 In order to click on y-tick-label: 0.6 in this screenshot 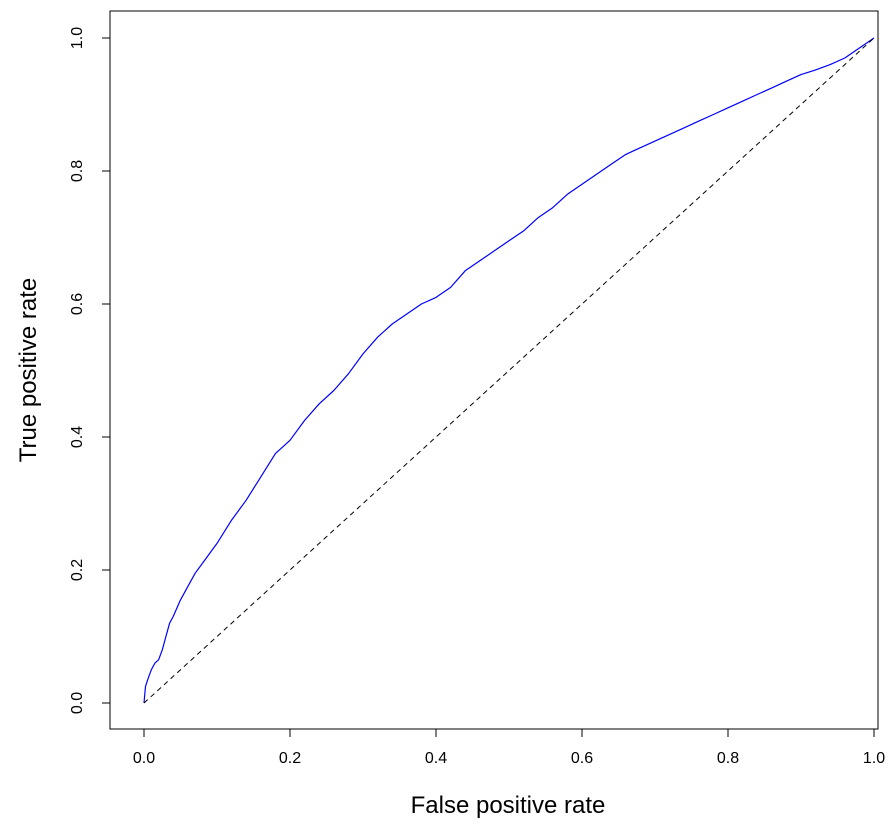, I will do `click(77, 304)`.